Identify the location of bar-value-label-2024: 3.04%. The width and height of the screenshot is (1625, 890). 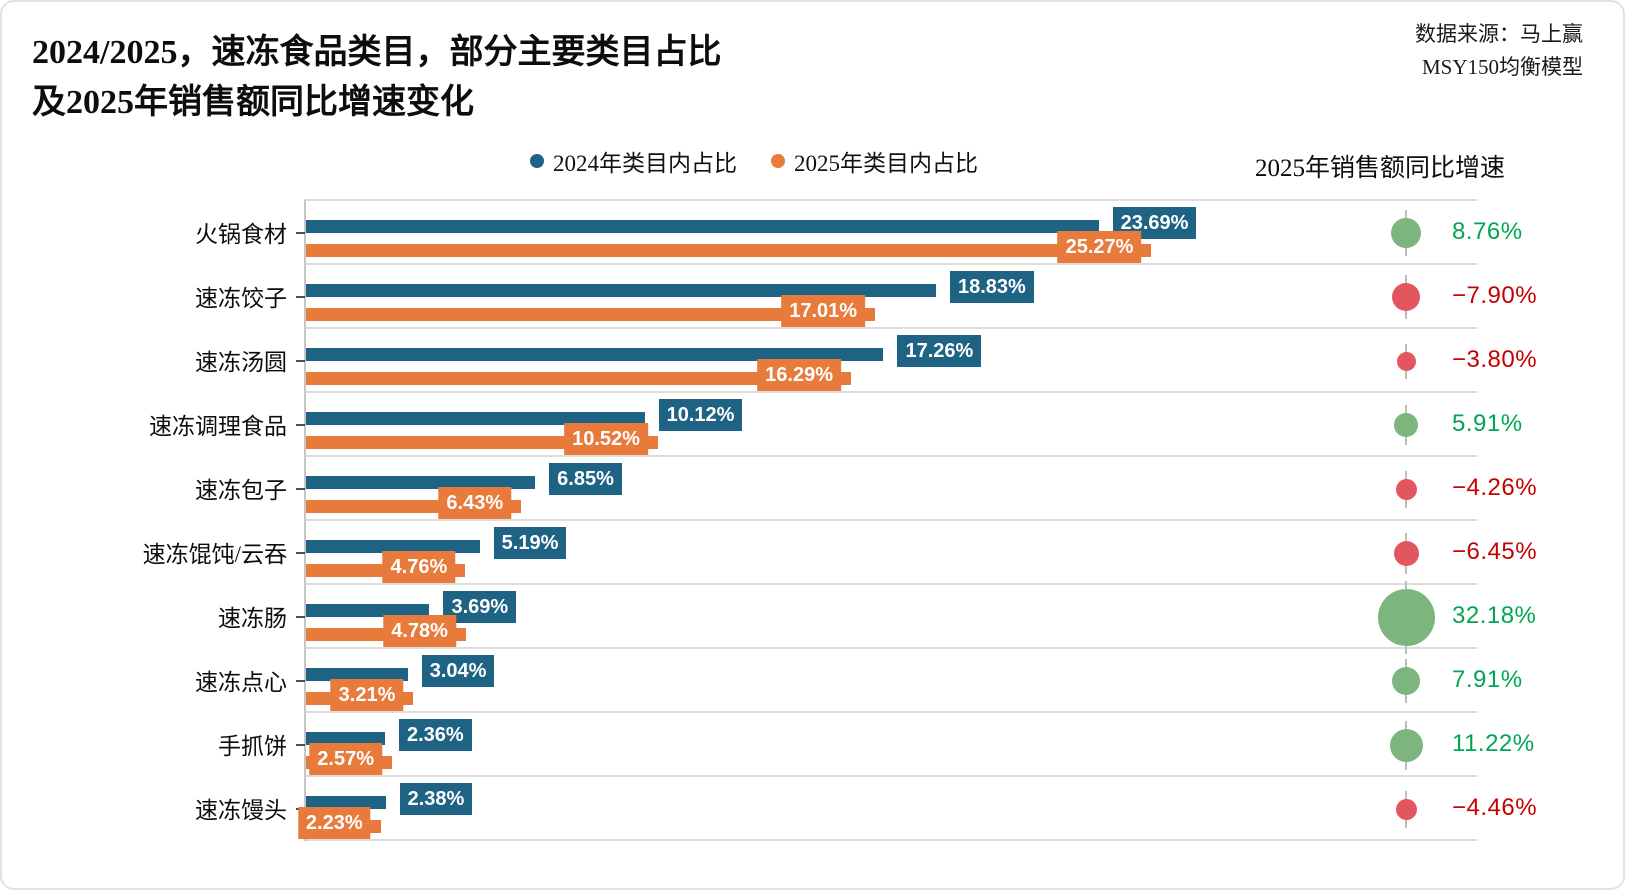
(458, 671).